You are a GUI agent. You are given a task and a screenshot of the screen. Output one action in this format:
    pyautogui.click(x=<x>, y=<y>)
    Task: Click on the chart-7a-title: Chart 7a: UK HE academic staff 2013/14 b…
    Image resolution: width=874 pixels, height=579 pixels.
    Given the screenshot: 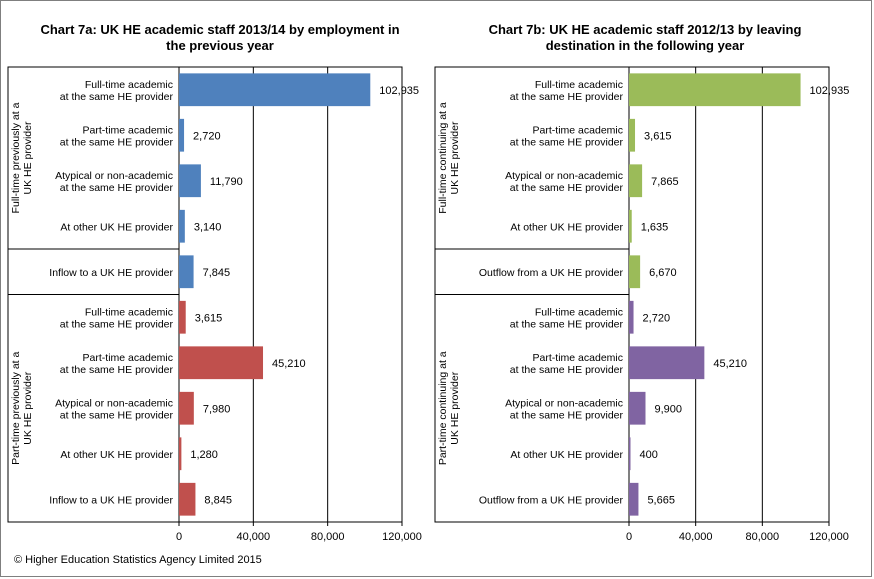 What is the action you would take?
    pyautogui.click(x=220, y=37)
    